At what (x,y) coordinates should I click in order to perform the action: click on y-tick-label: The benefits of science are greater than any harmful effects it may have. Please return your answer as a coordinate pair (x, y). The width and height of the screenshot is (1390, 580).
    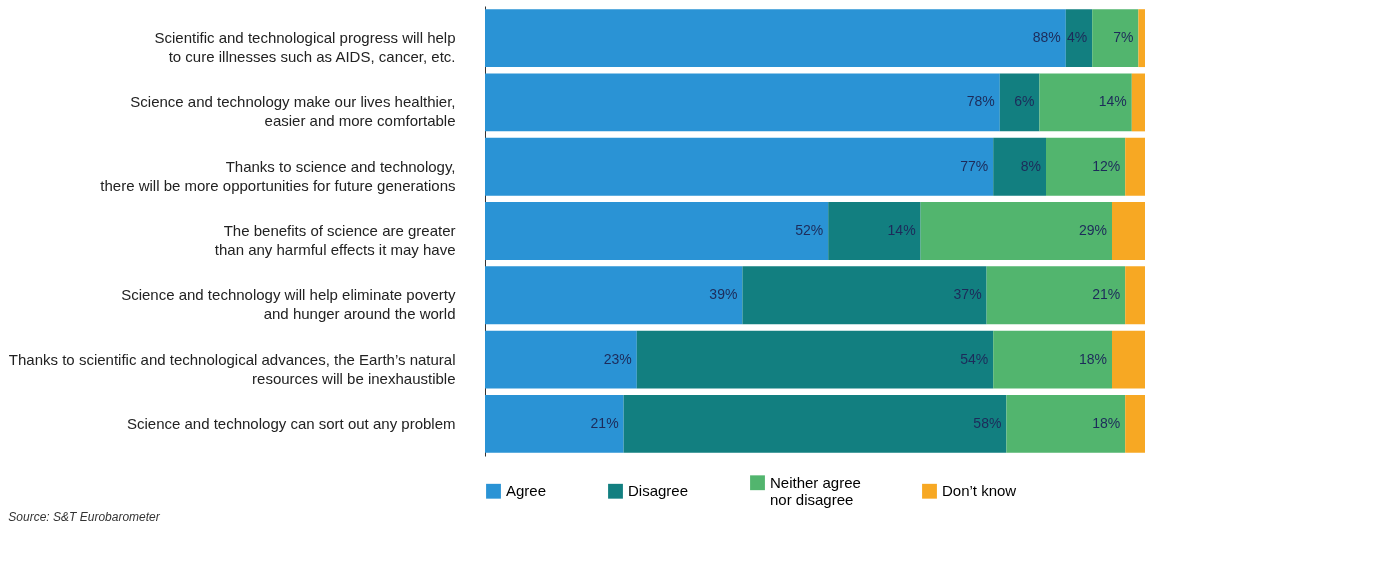
    Looking at the image, I should click on (335, 240).